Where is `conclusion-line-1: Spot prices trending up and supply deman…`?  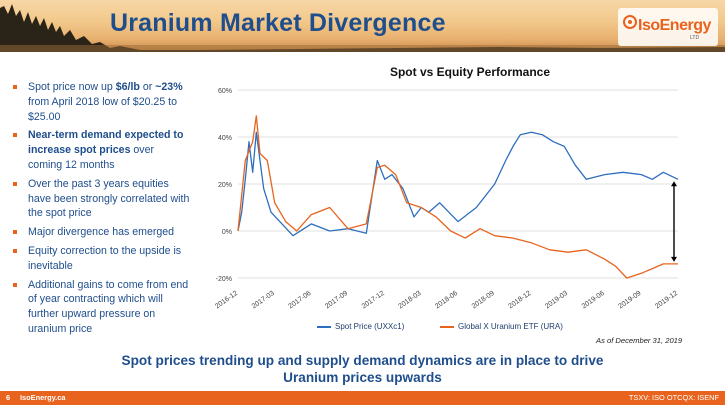 conclusion-line-1: Spot prices trending up and supply deman… is located at coordinates (362, 360).